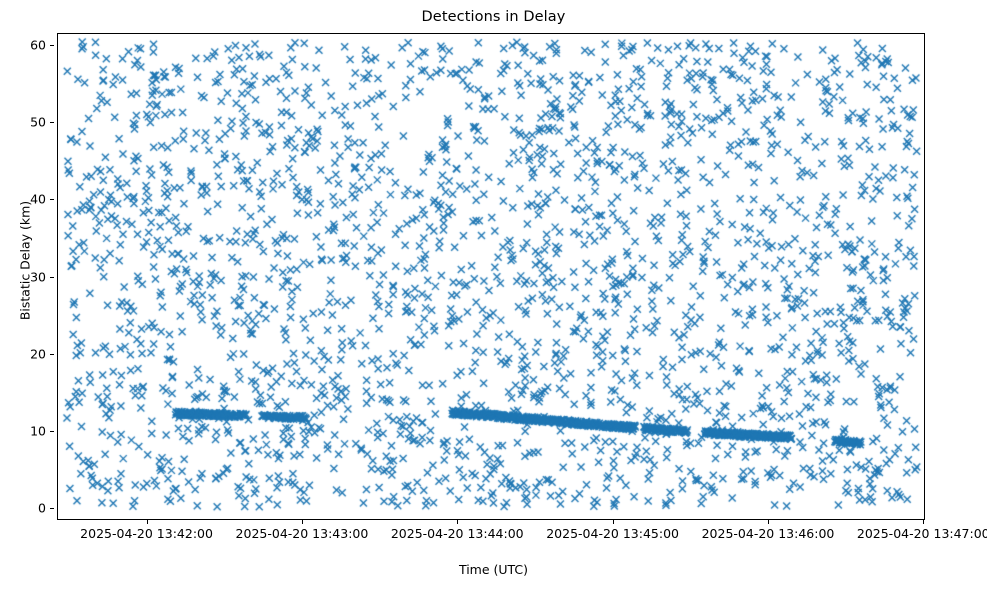  I want to click on x-axis-tick-label: 2025-04-20 13:47:00, so click(921, 533).